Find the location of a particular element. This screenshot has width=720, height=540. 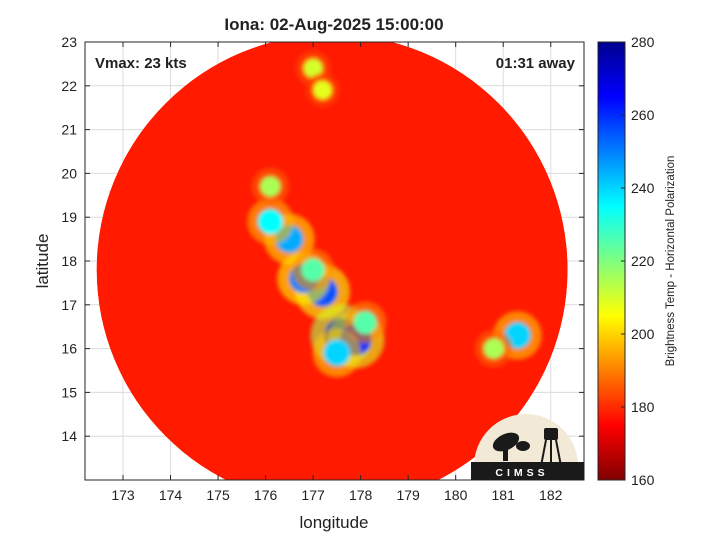

x-tick-label: 175 is located at coordinates (218, 495).